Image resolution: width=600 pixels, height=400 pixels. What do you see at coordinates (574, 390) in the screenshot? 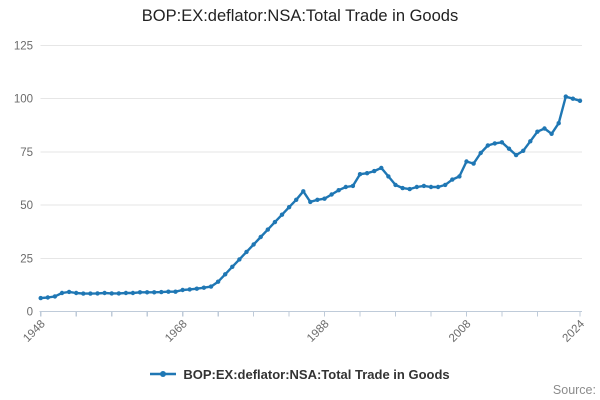
I see `source-label: Source:` at bounding box center [574, 390].